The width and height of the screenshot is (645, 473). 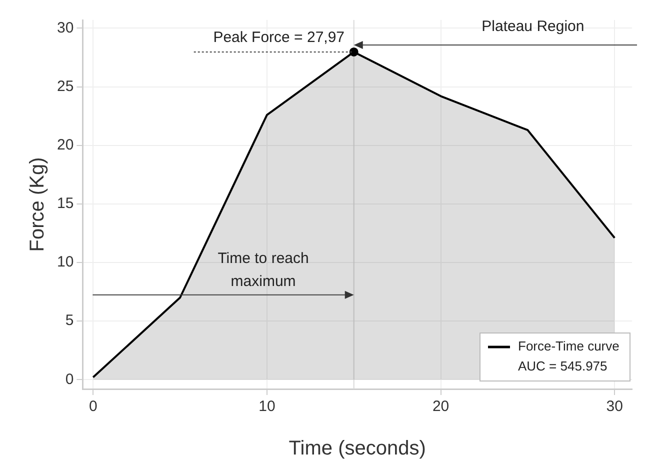 What do you see at coordinates (69, 379) in the screenshot?
I see `y-tick-label: 0` at bounding box center [69, 379].